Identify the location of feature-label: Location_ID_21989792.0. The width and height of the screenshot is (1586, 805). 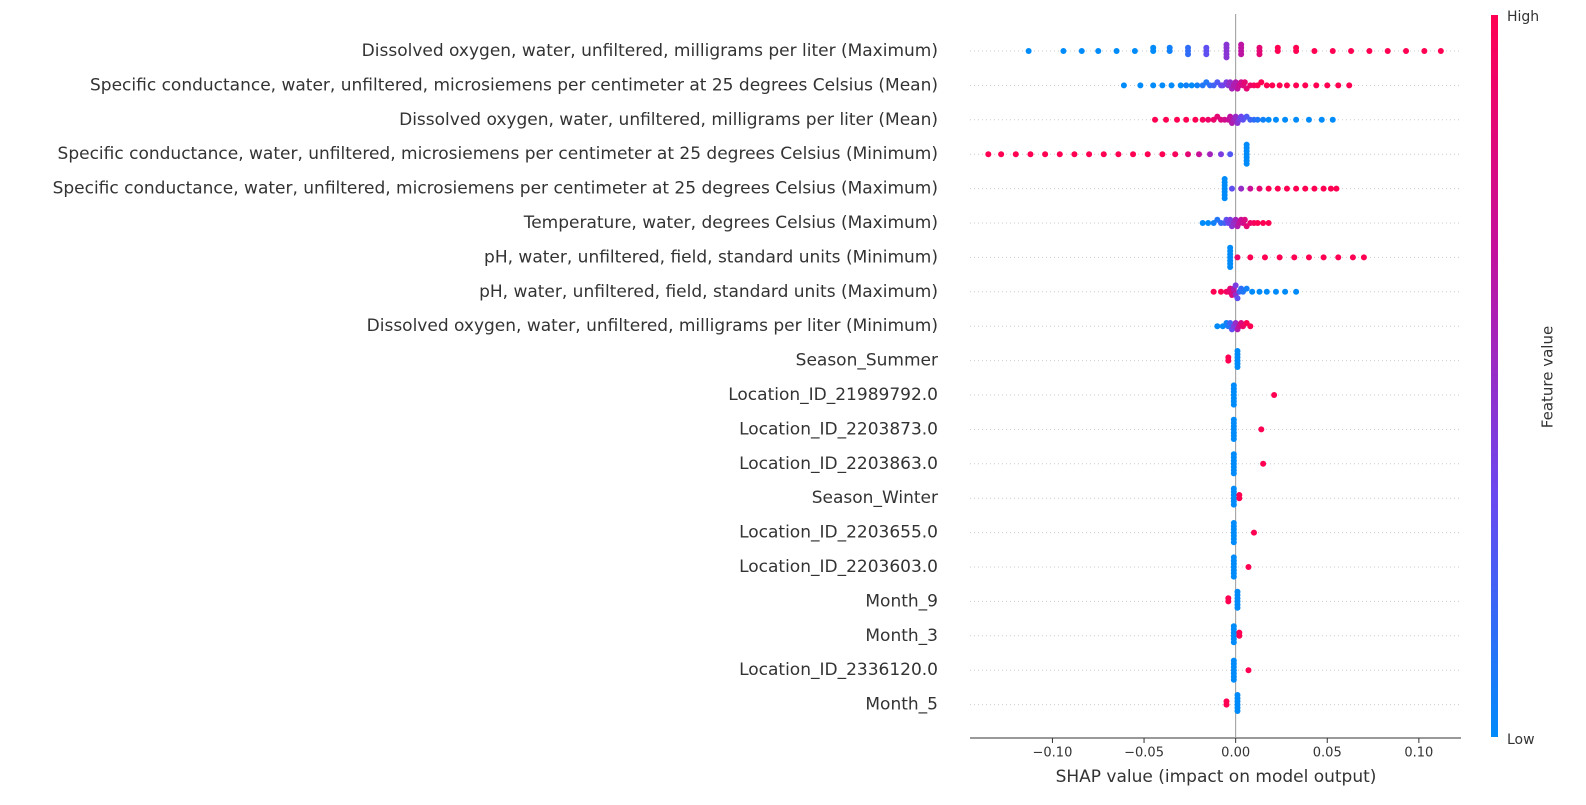
(833, 395).